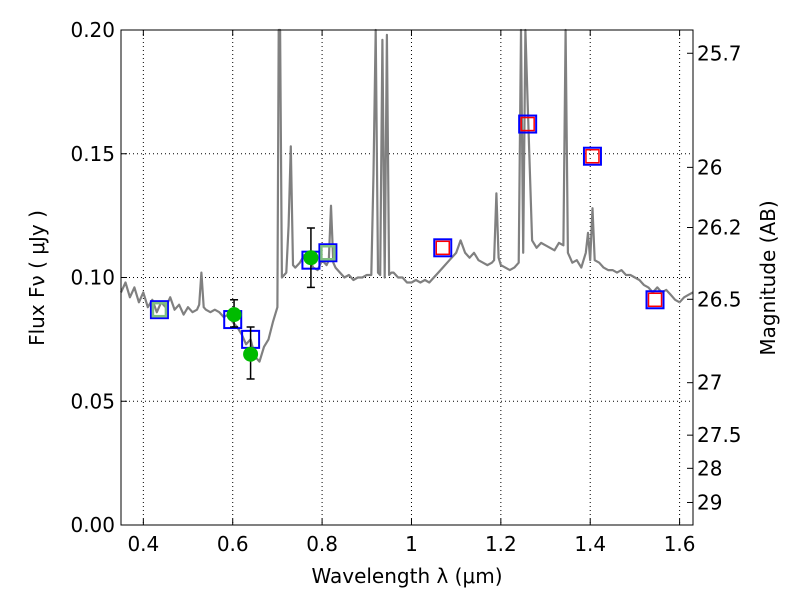 The height and width of the screenshot is (600, 800). What do you see at coordinates (719, 435) in the screenshot?
I see `right-tick-label: 27.5` at bounding box center [719, 435].